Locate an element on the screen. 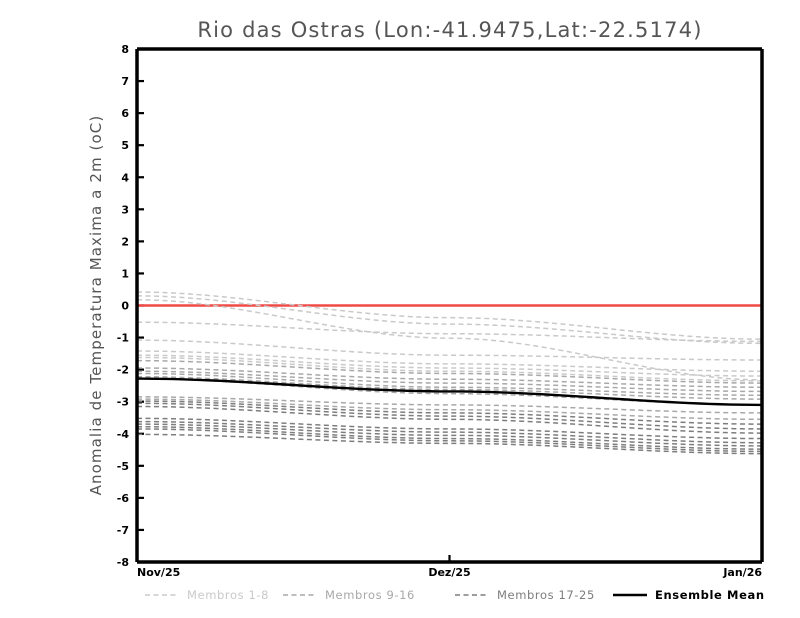 Image resolution: width=800 pixels, height=618 pixels. y-tick-label: -6 is located at coordinates (123, 498).